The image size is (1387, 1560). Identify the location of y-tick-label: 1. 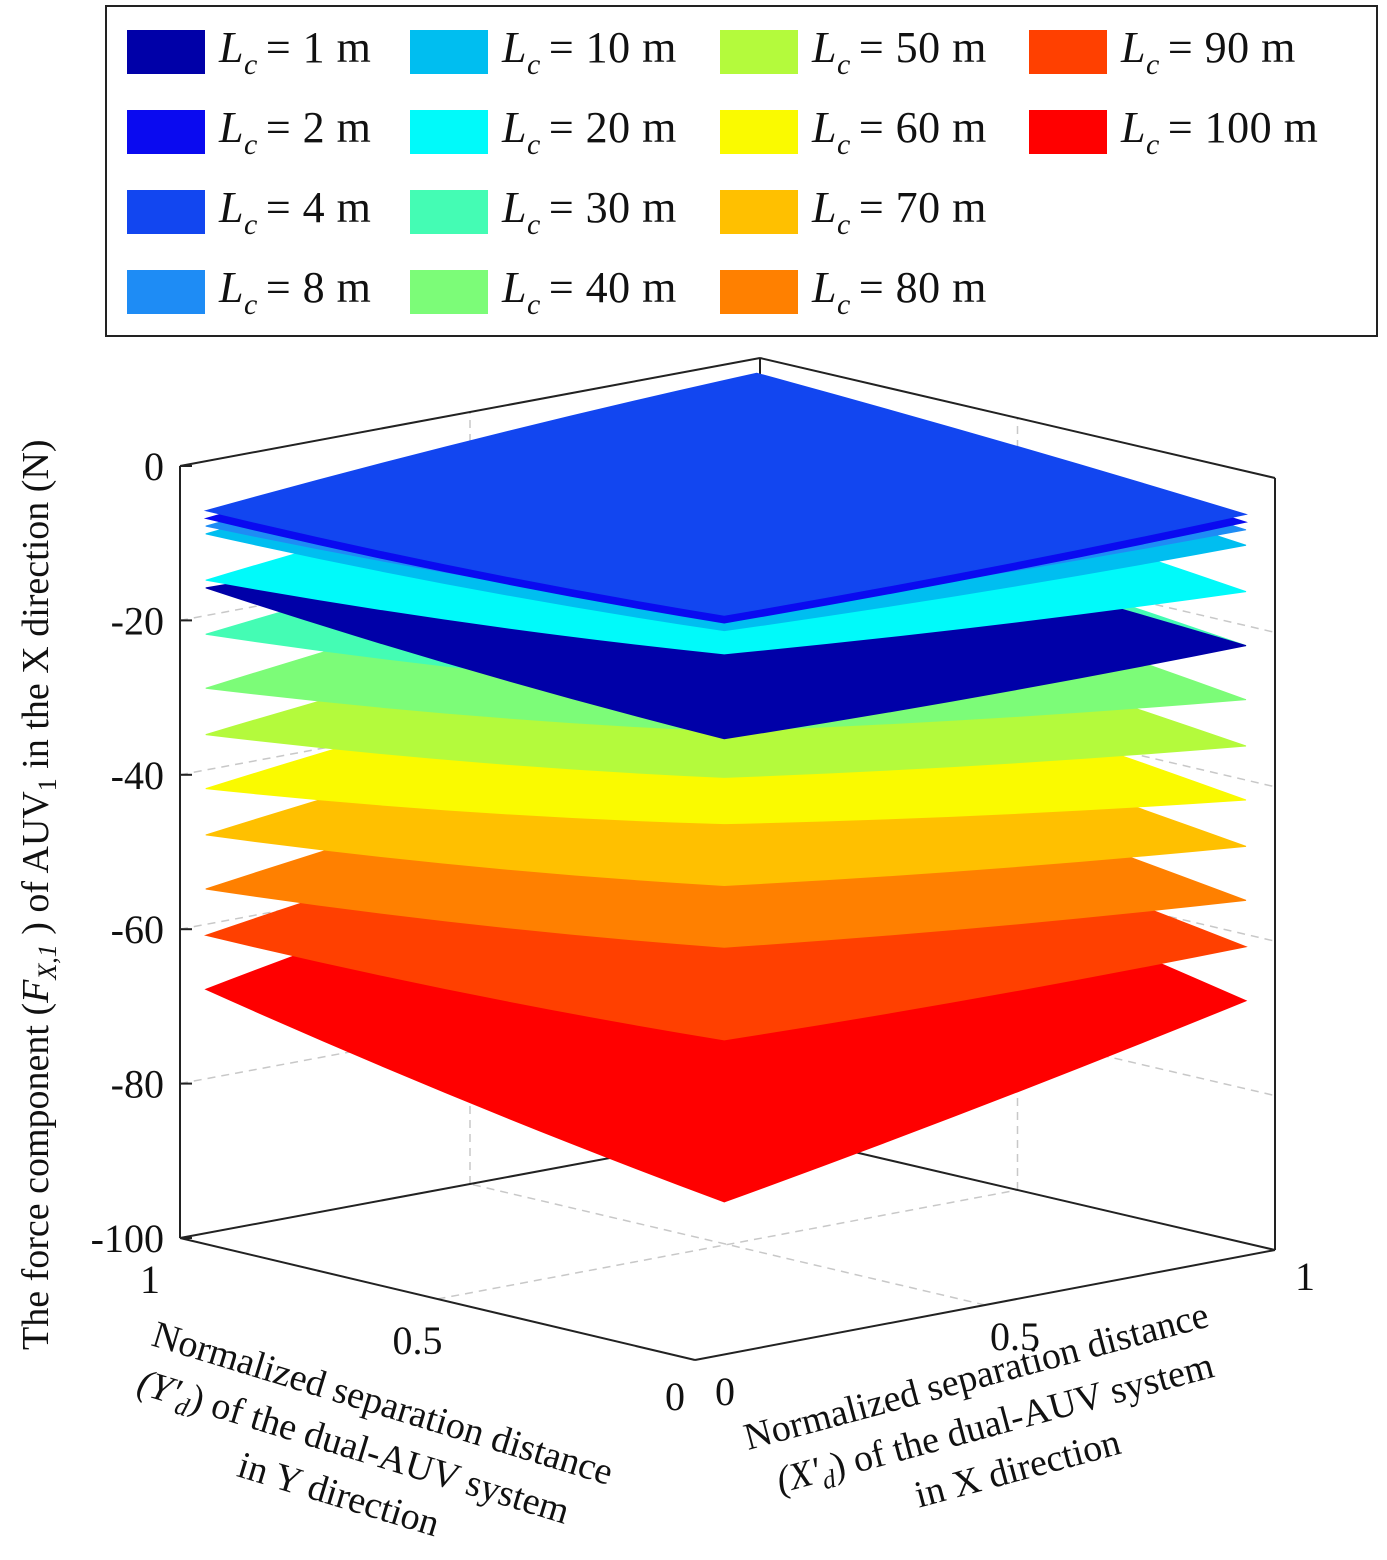
(150, 1279).